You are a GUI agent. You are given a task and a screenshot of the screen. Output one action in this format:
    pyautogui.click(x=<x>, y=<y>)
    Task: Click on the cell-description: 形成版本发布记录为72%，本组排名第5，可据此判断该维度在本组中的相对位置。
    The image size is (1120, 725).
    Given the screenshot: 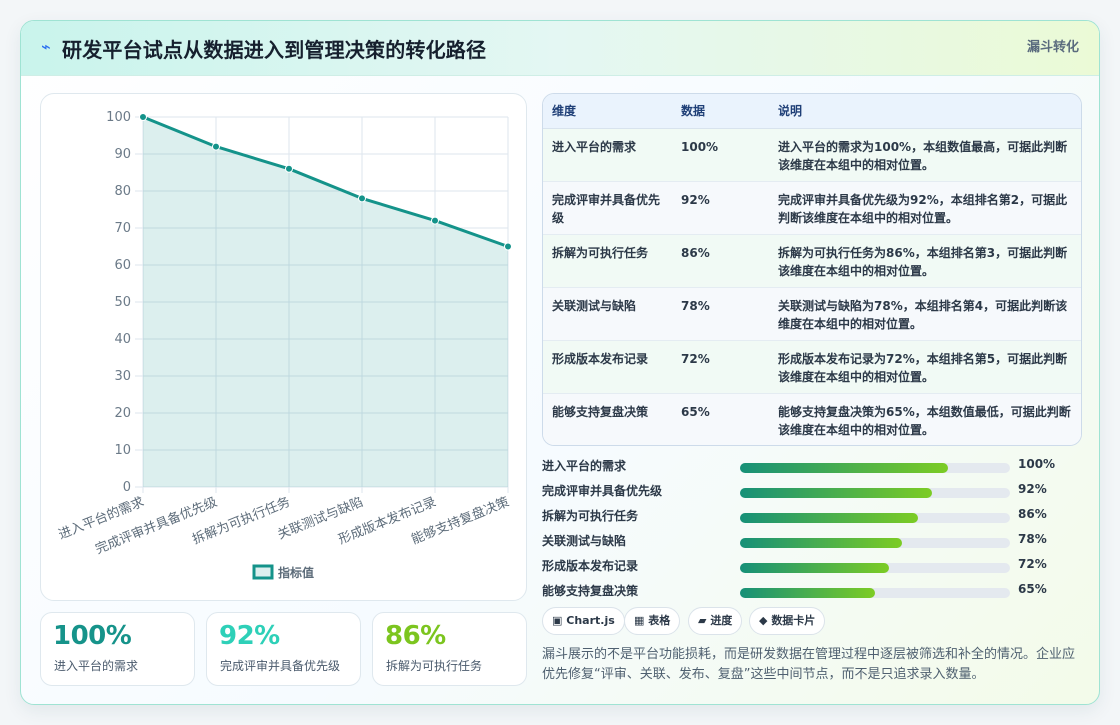 What is the action you would take?
    pyautogui.click(x=925, y=367)
    